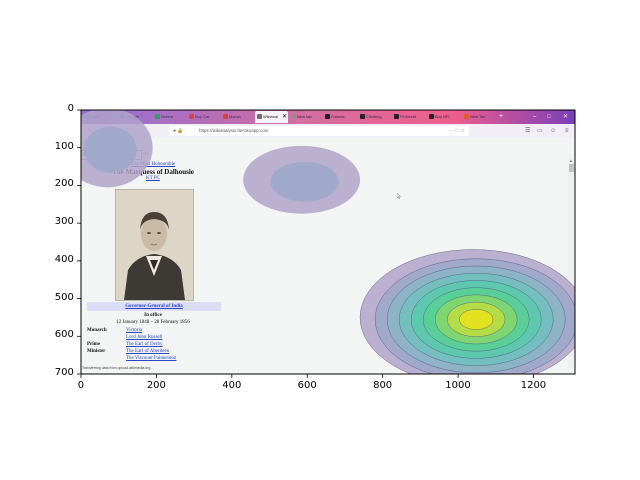 This screenshot has height=480, width=640. What do you see at coordinates (126, 130) in the screenshot?
I see `home-icon: ⌂` at bounding box center [126, 130].